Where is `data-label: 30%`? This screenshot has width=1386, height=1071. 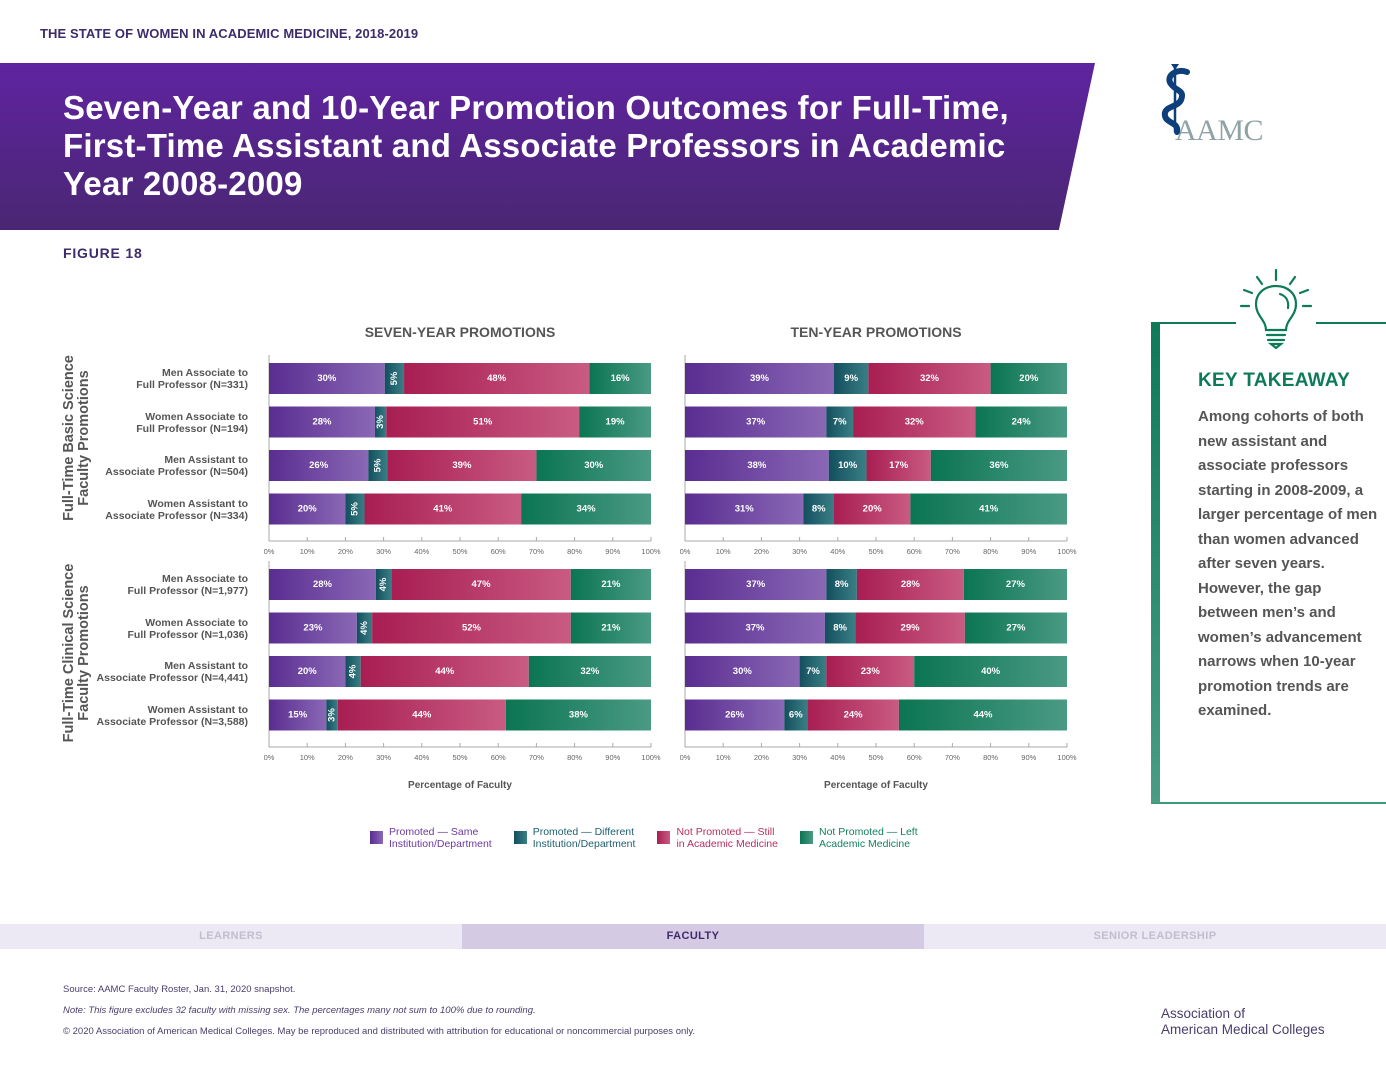 data-label: 30% is located at coordinates (327, 378).